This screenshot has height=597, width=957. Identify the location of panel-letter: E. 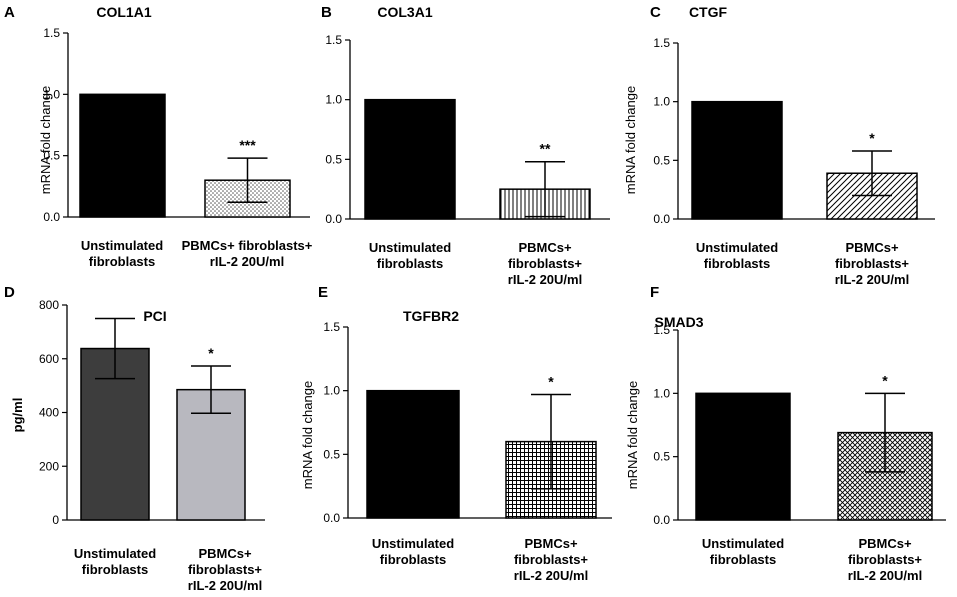
(323, 292).